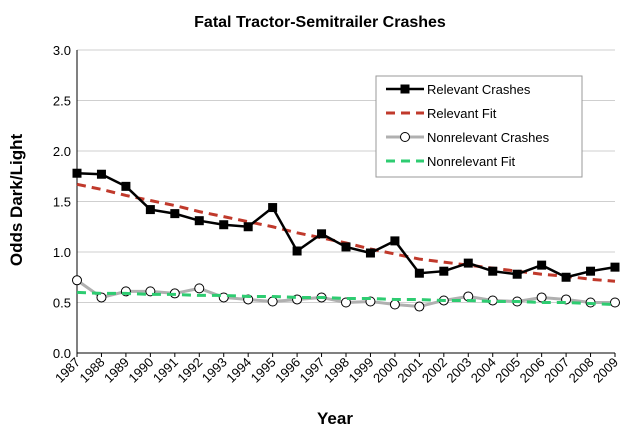  Describe the element at coordinates (287, 370) in the screenshot. I see `x-tick-label: 1996` at that location.